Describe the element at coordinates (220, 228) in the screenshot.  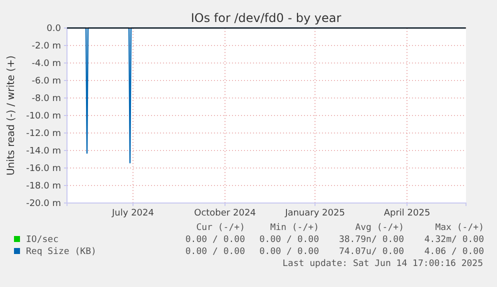
I see `text: Cur (-/+)` at that location.